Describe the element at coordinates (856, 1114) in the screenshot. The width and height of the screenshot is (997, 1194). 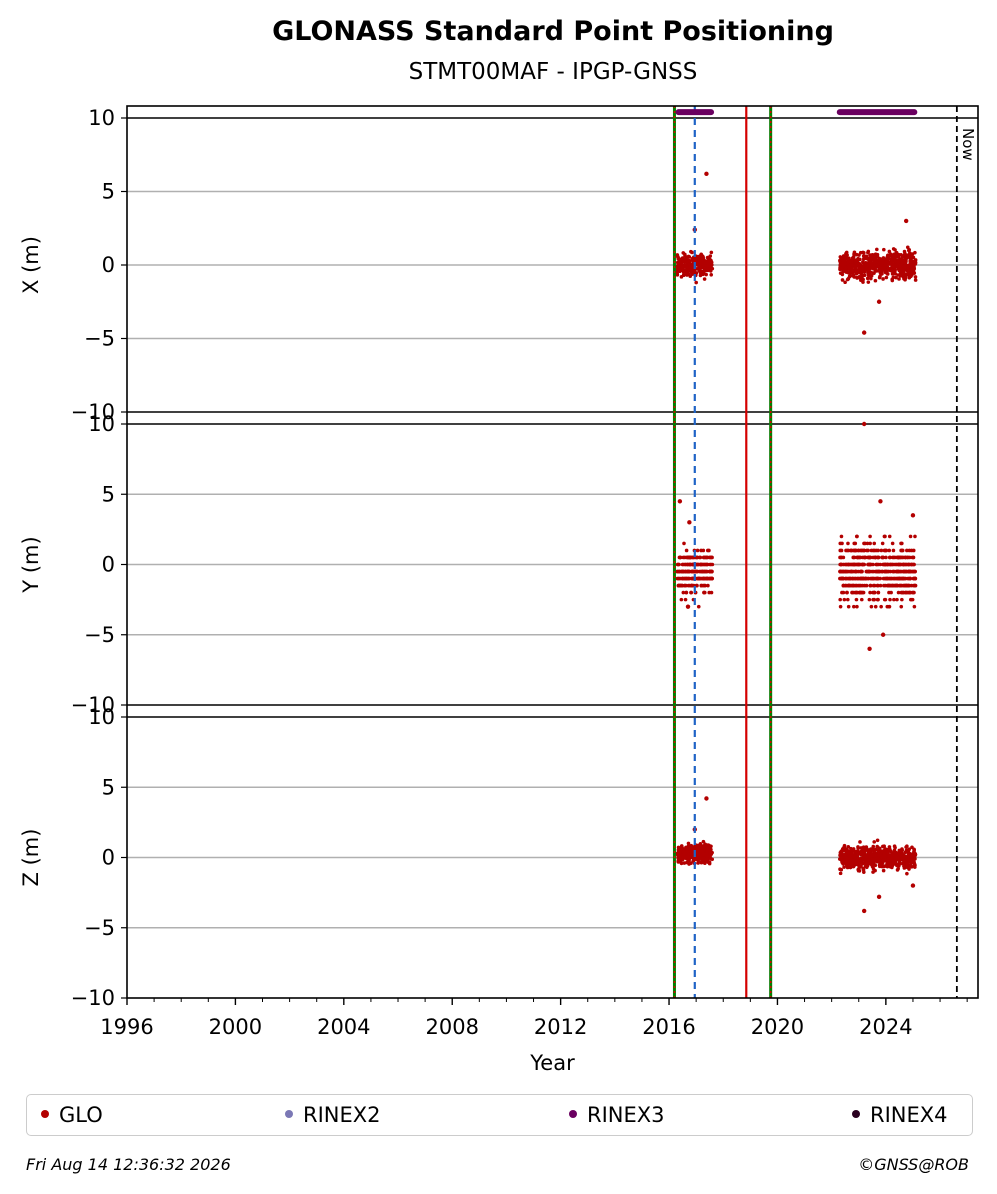
I see `legend-marker-rinex4` at that location.